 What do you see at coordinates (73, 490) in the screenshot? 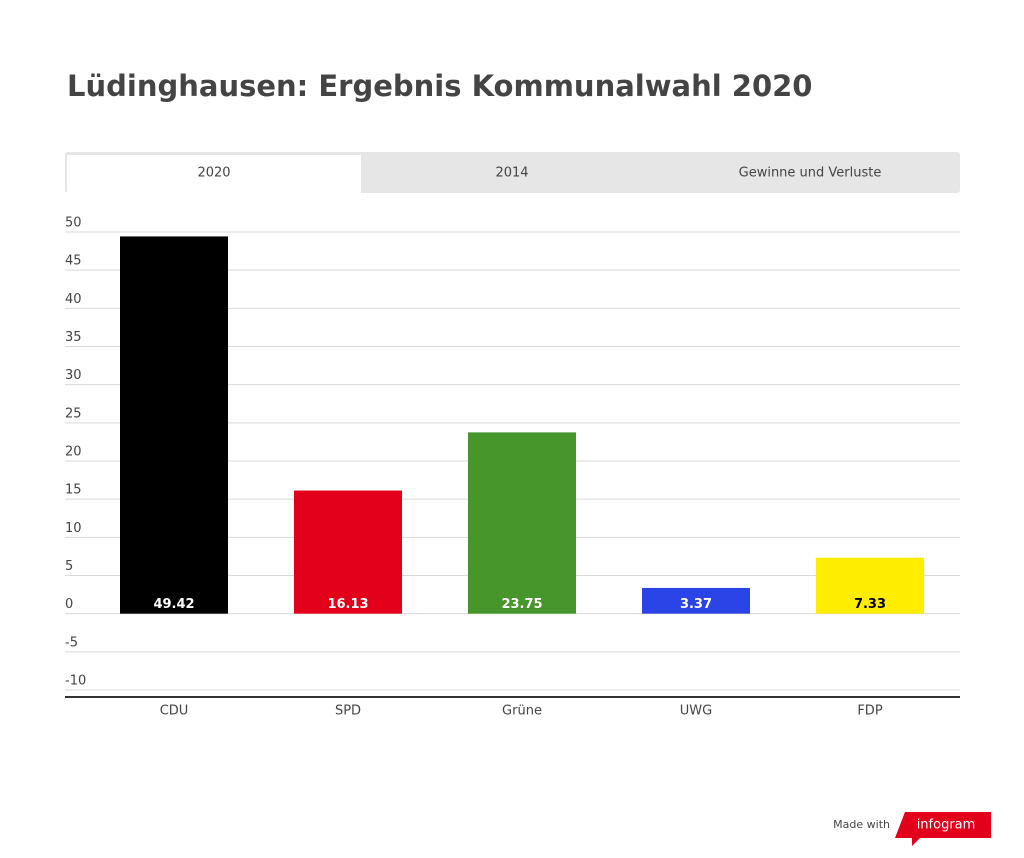
I see `y-tick-label: 15` at bounding box center [73, 490].